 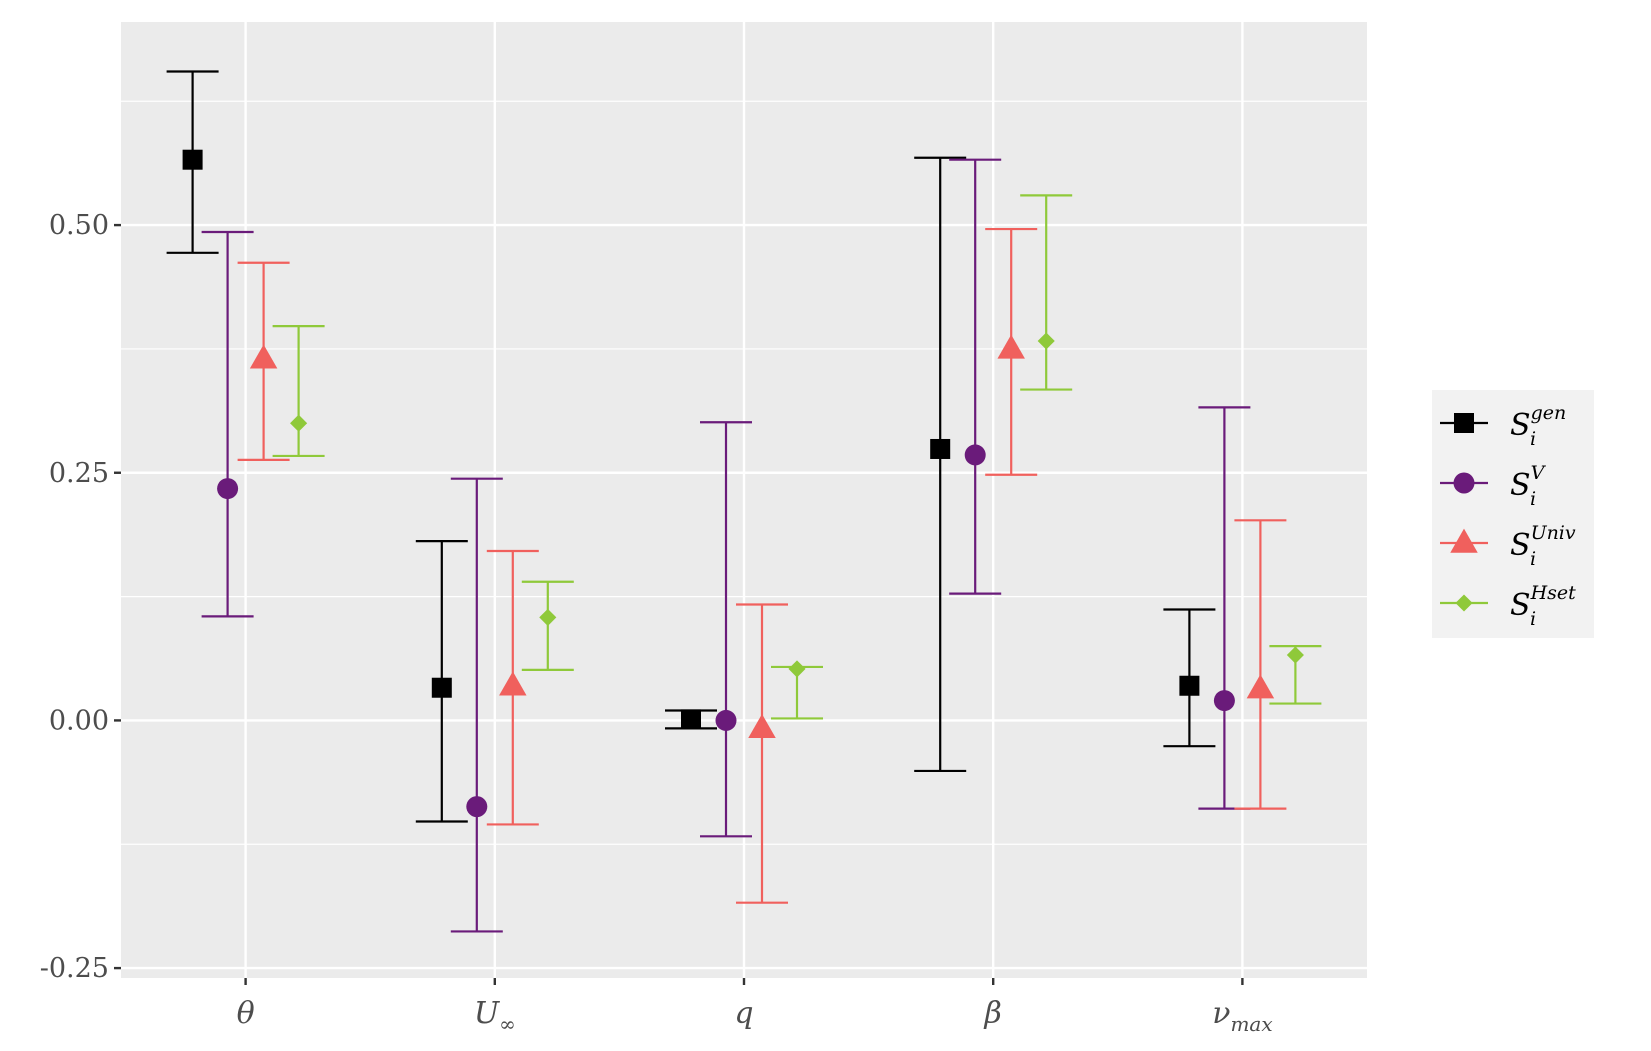 I want to click on y-tick-label: 0.50, so click(x=79, y=225).